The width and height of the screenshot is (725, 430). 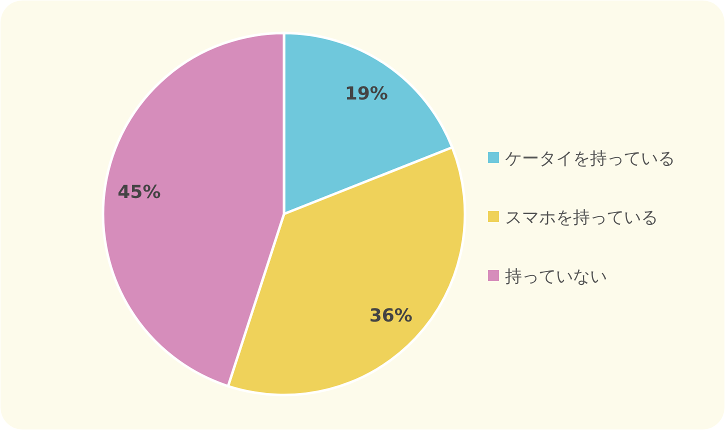 What do you see at coordinates (556, 277) in the screenshot?
I see `legend-label: 持っていない` at bounding box center [556, 277].